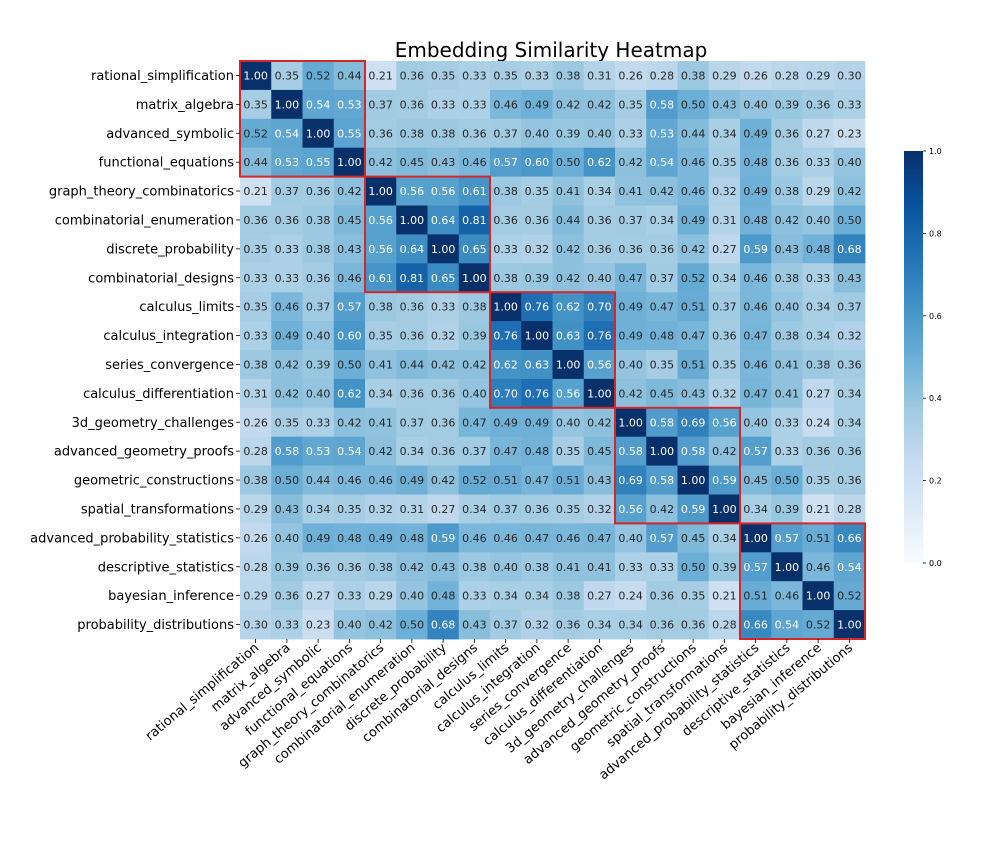 This screenshot has width=987, height=844. Describe the element at coordinates (349, 393) in the screenshot. I see `cell-value-label: 0.62` at that location.